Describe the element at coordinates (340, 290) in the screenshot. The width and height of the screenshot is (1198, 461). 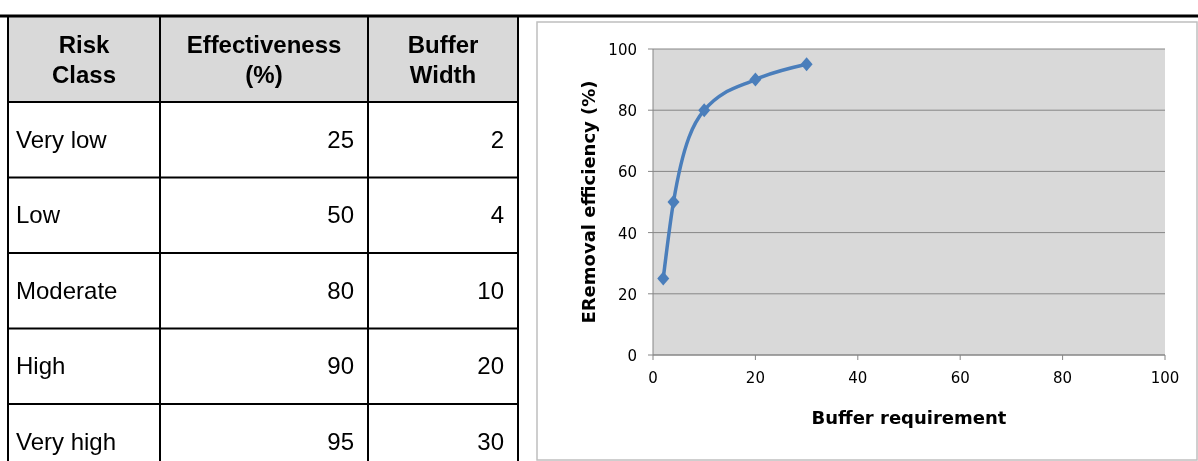
I see `data-label: 80` at that location.